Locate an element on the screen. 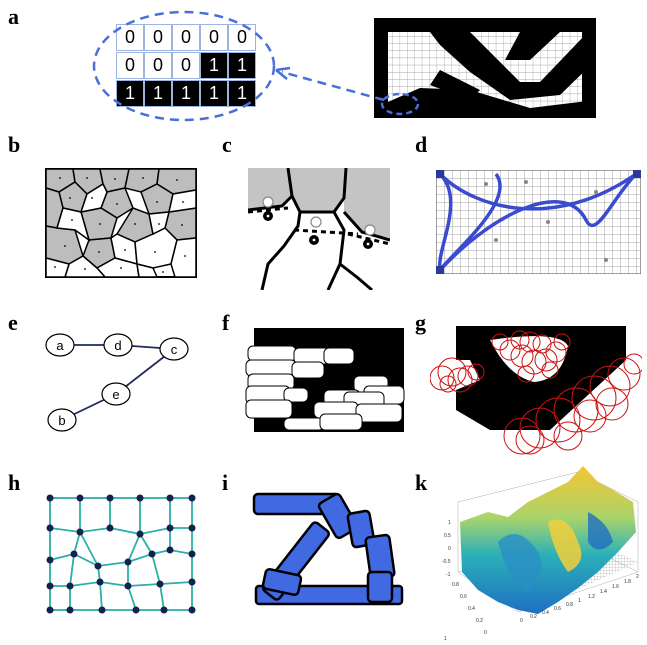 This screenshot has height=645, width=647. node-c: c is located at coordinates (174, 349).